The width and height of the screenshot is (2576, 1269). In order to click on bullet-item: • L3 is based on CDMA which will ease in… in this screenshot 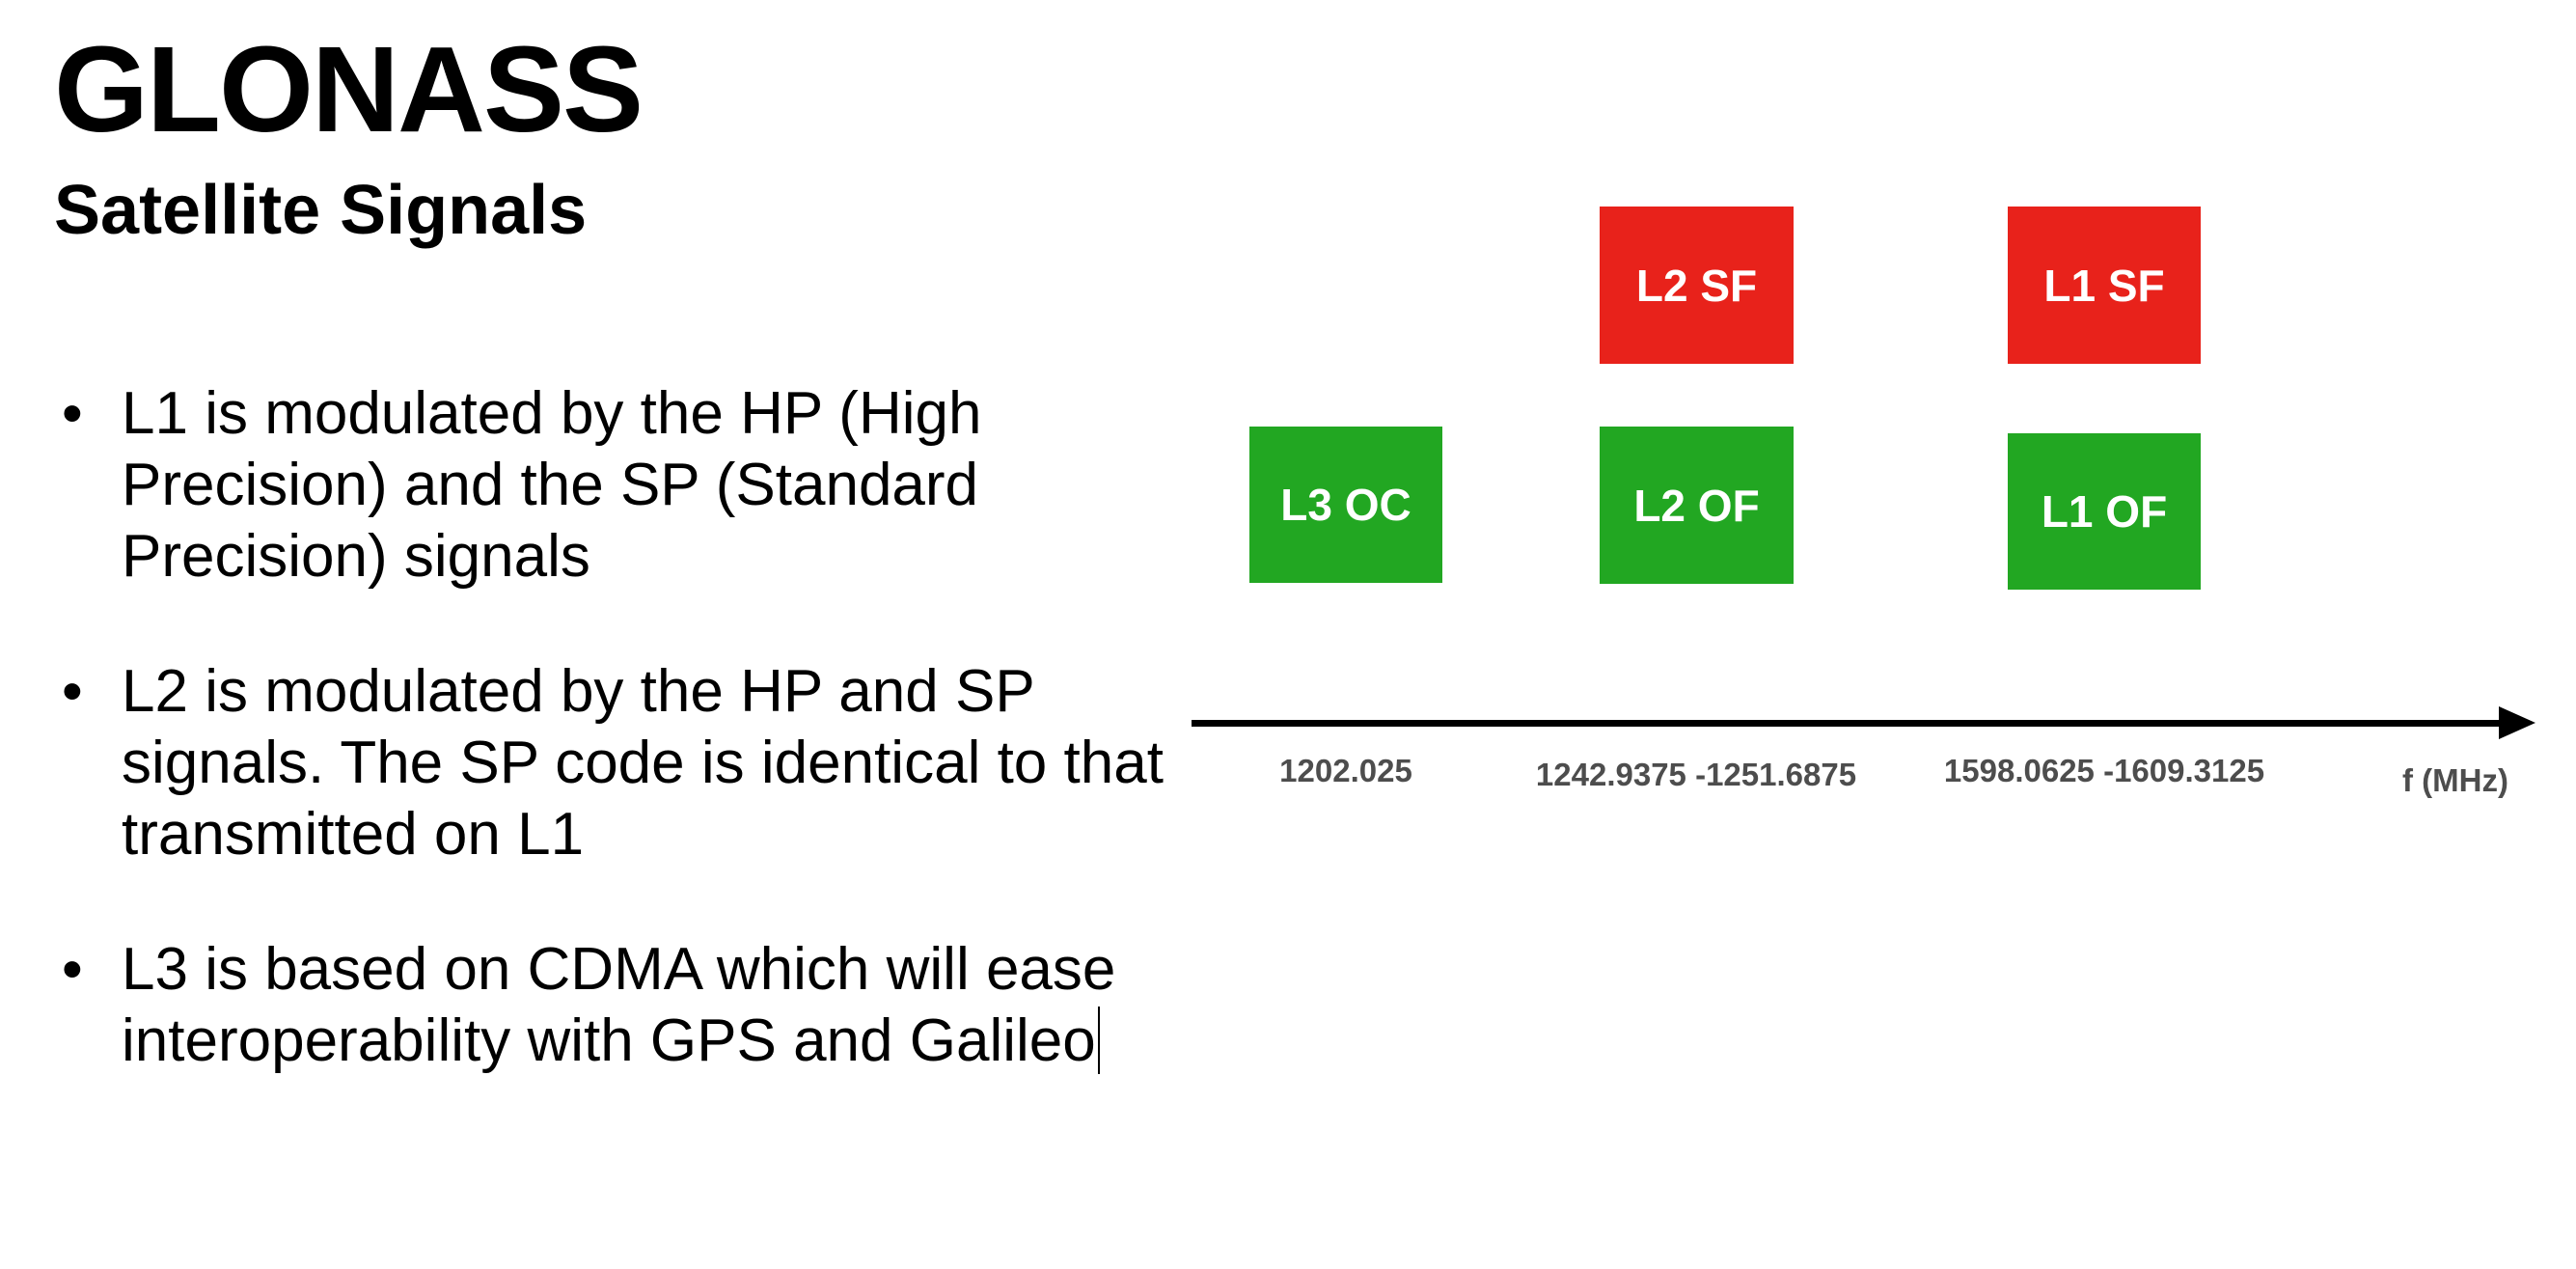, I will do `click(609, 1006)`.